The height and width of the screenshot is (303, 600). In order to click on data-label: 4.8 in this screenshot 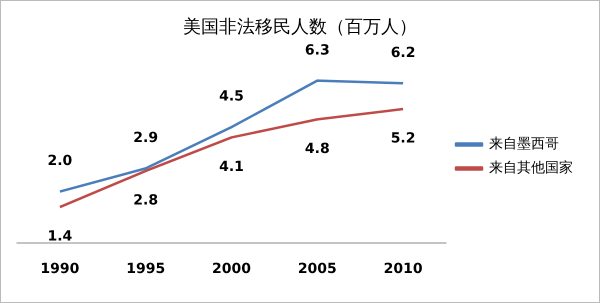, I will do `click(317, 149)`.